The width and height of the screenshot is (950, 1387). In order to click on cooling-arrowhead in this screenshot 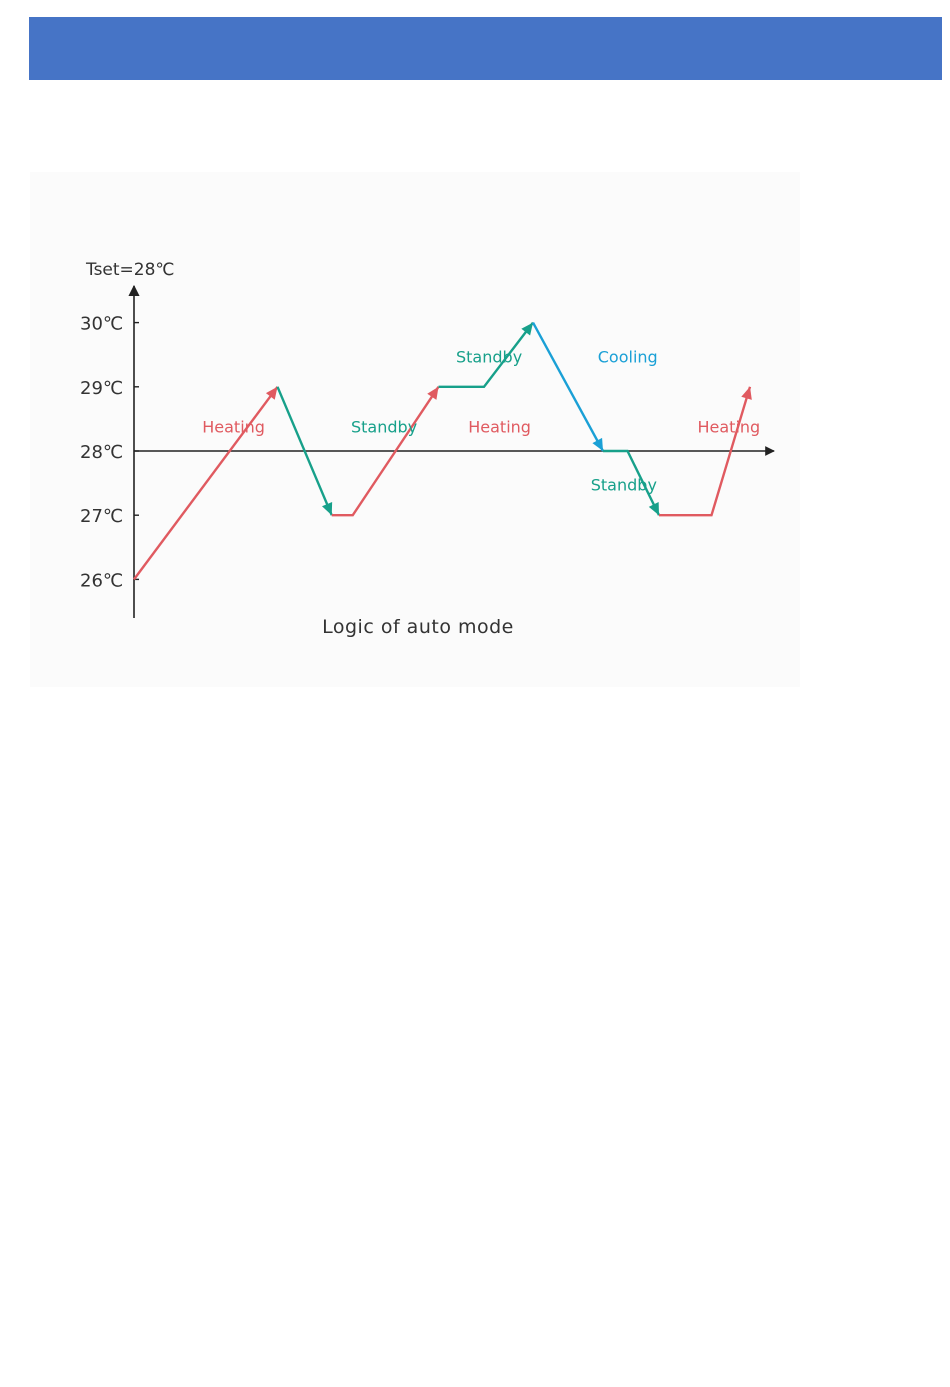, I will do `click(597, 444)`.